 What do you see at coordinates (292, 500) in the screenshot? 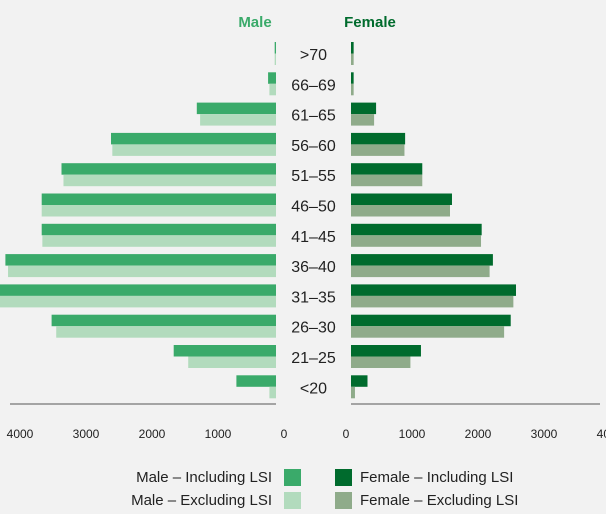
I see `legend-swatch-male-excluding-lsi` at bounding box center [292, 500].